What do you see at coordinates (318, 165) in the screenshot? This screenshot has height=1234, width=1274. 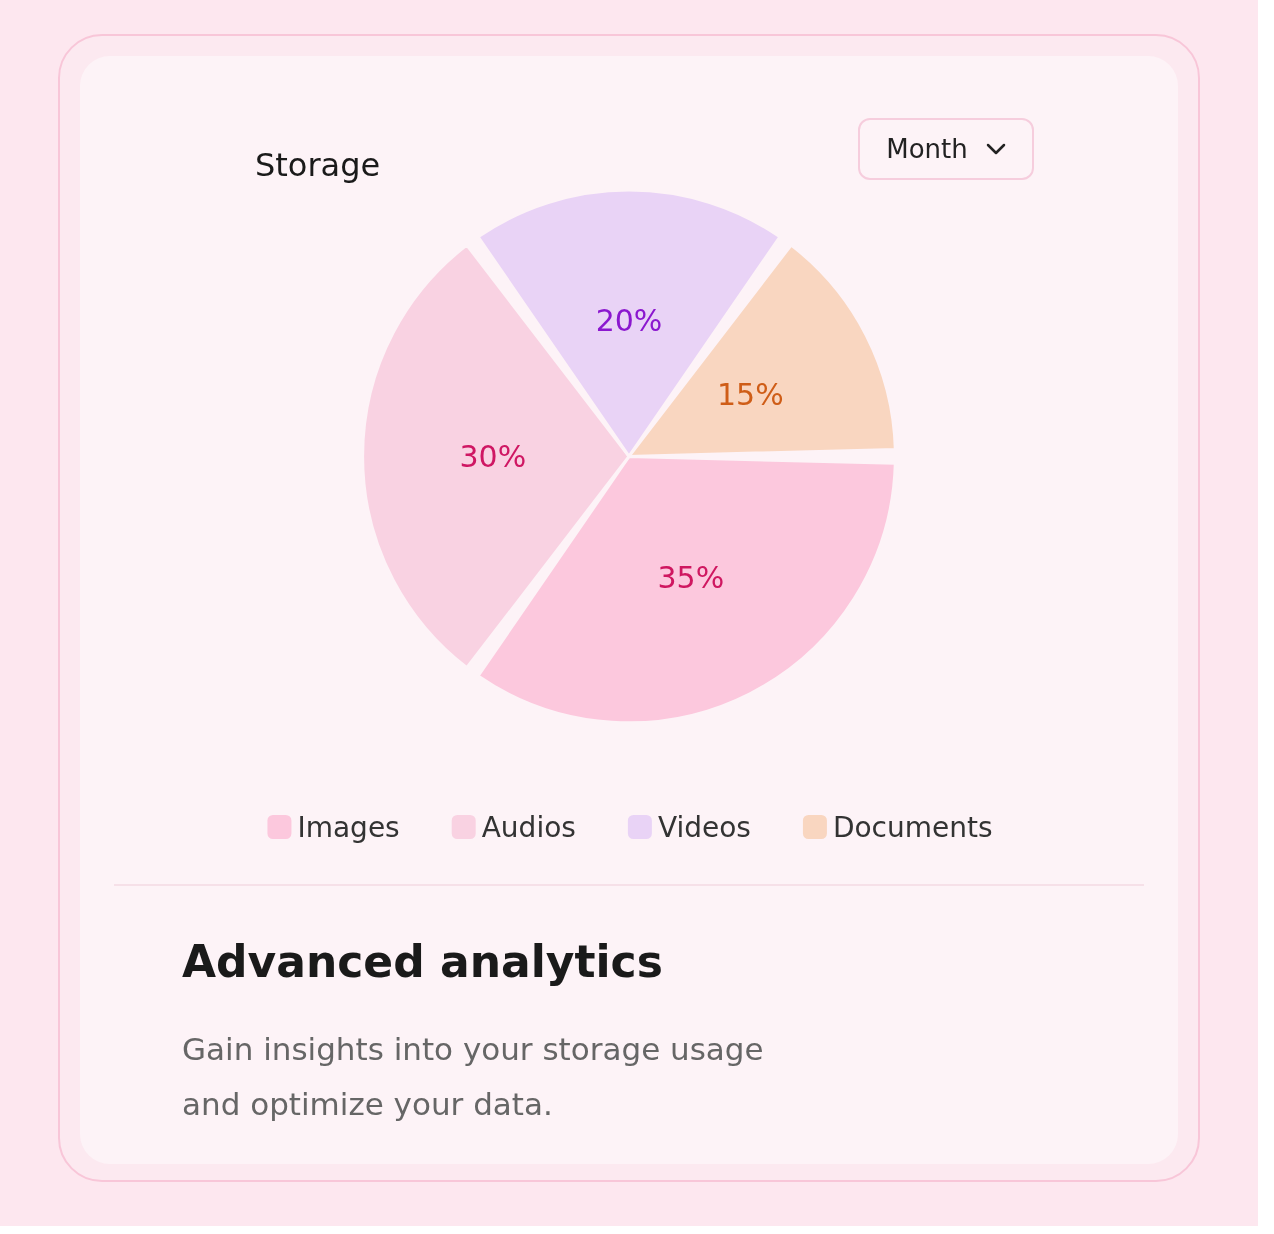 I see `chart-title: Storage` at bounding box center [318, 165].